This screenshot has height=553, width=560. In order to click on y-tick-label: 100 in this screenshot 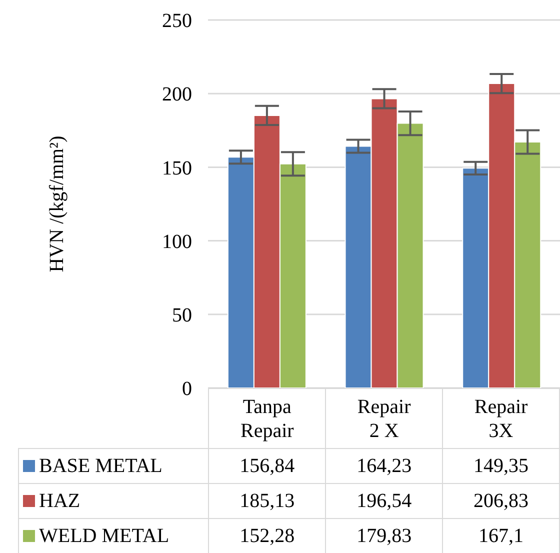, I will do `click(177, 241)`.